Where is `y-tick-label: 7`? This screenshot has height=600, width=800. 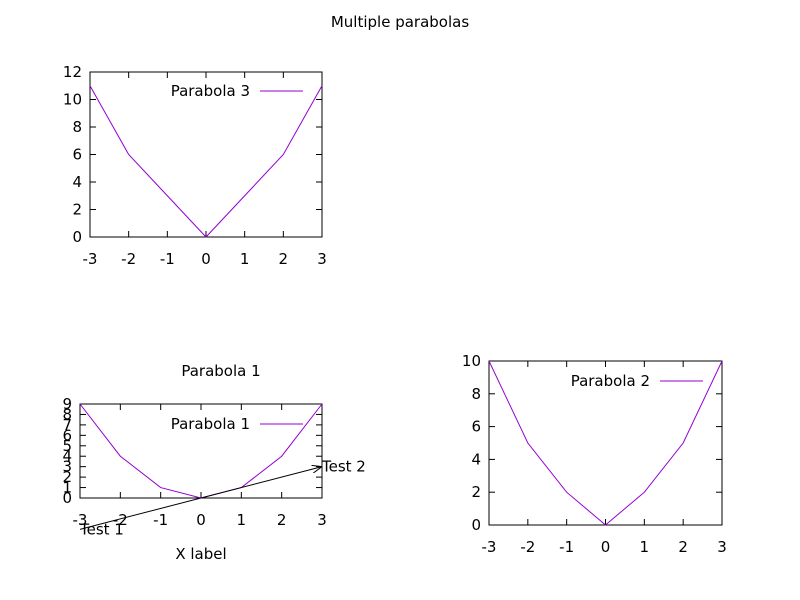
y-tick-label: 7 is located at coordinates (67, 425).